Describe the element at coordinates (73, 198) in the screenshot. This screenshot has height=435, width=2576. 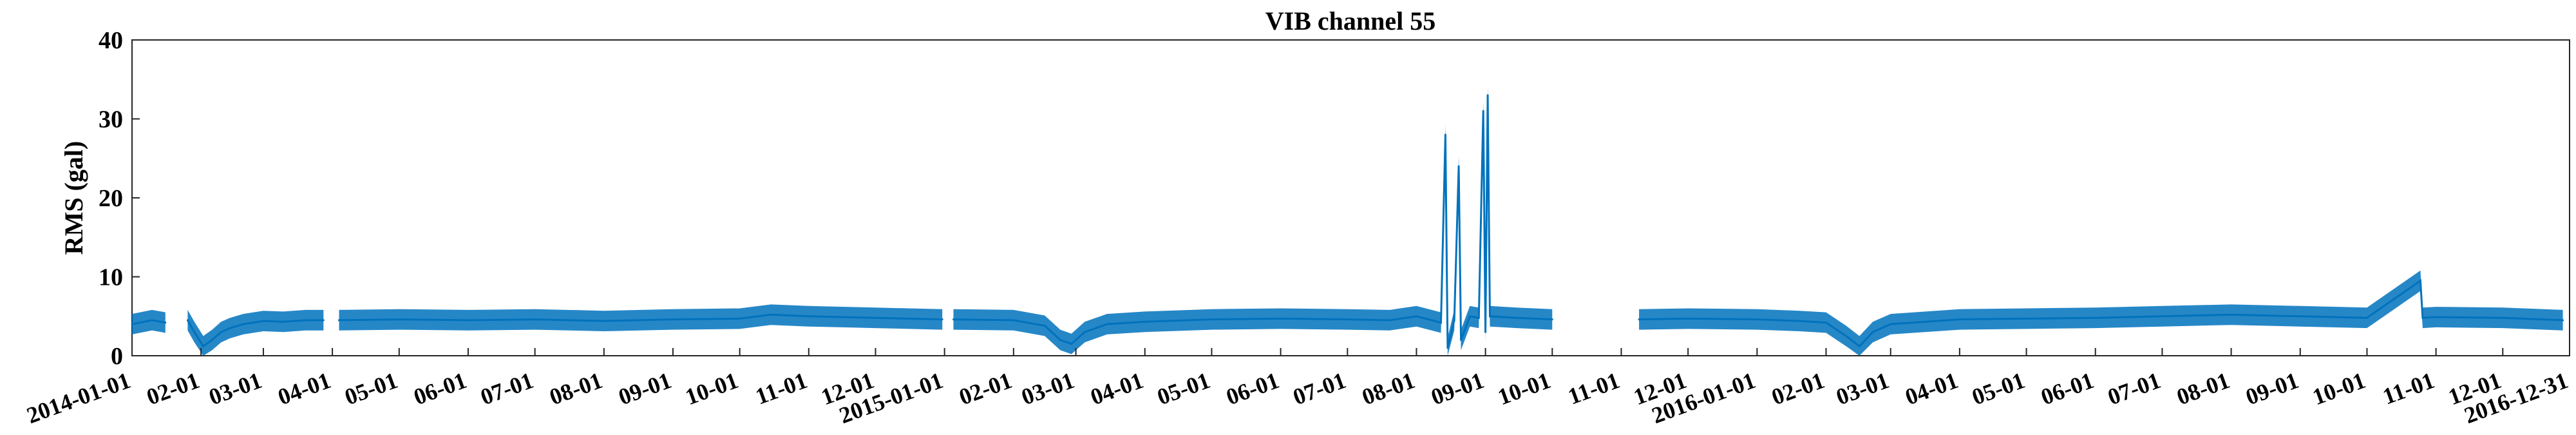
I see `y-axis-label: RMS (gal)` at that location.